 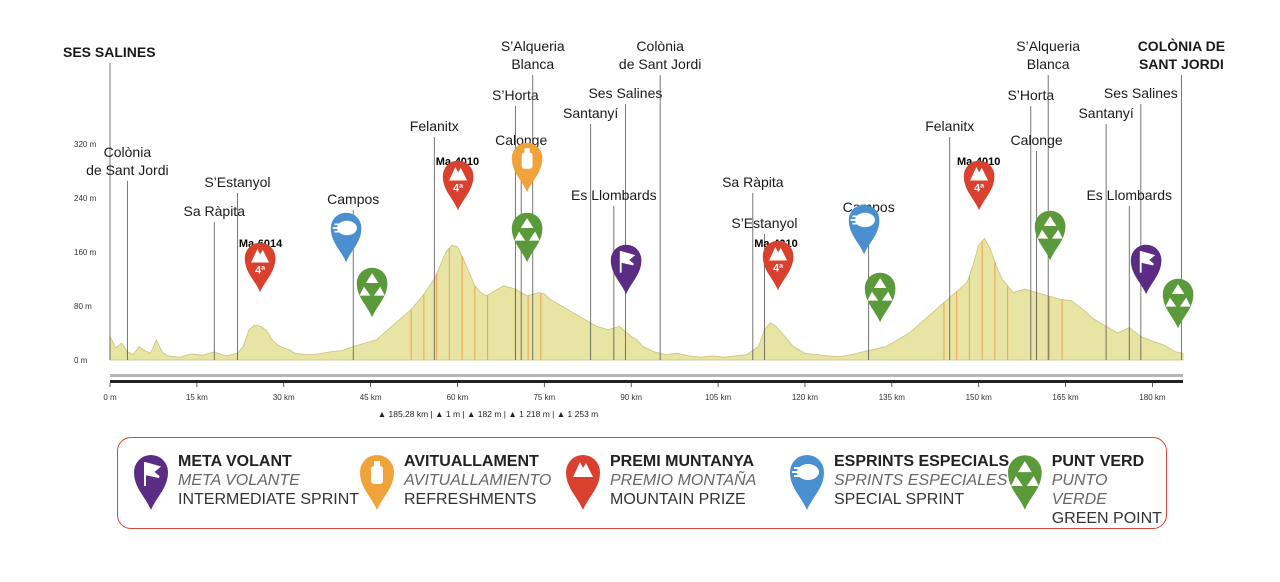 I want to click on x-tick-label: 105 km, so click(x=718, y=397).